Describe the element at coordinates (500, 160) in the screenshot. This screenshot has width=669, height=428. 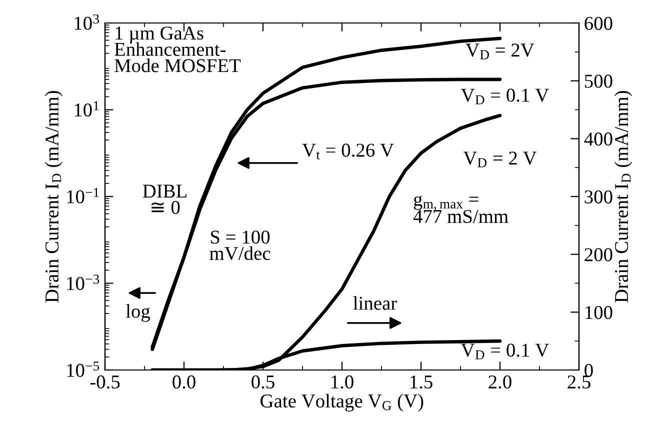
I see `annotation: V$_{D}$ = 2 V` at that location.